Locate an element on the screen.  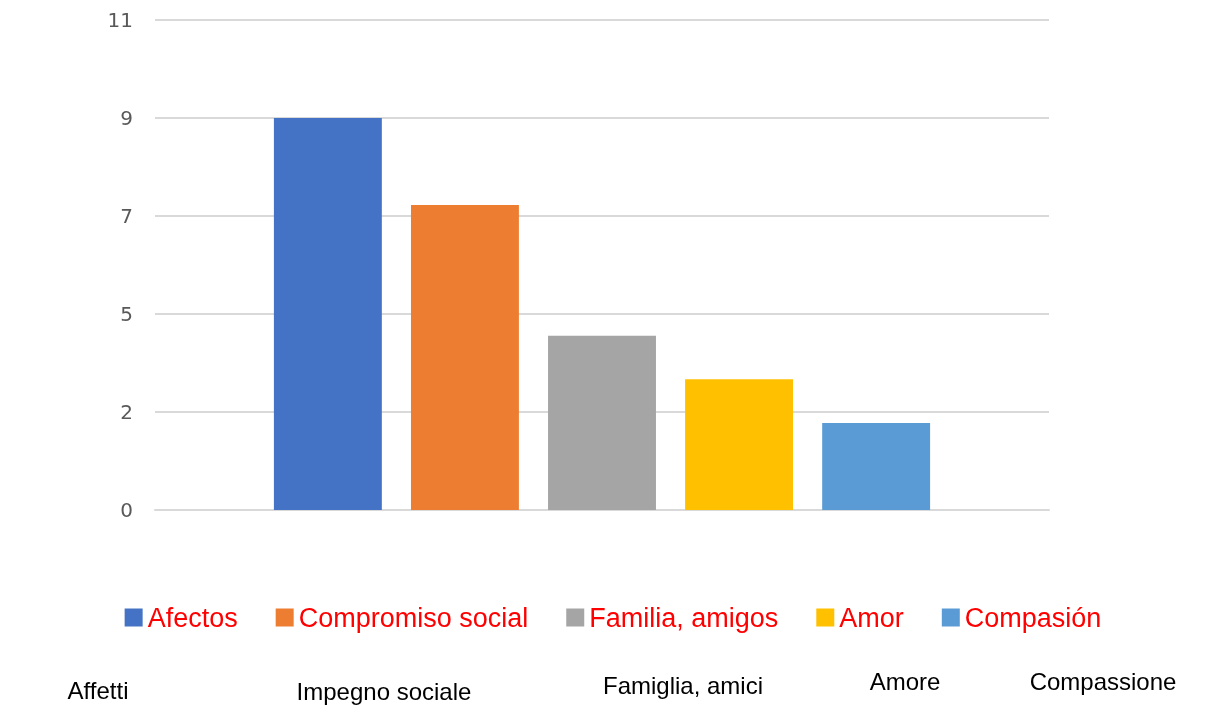
legend-label: Compasión is located at coordinates (1033, 617).